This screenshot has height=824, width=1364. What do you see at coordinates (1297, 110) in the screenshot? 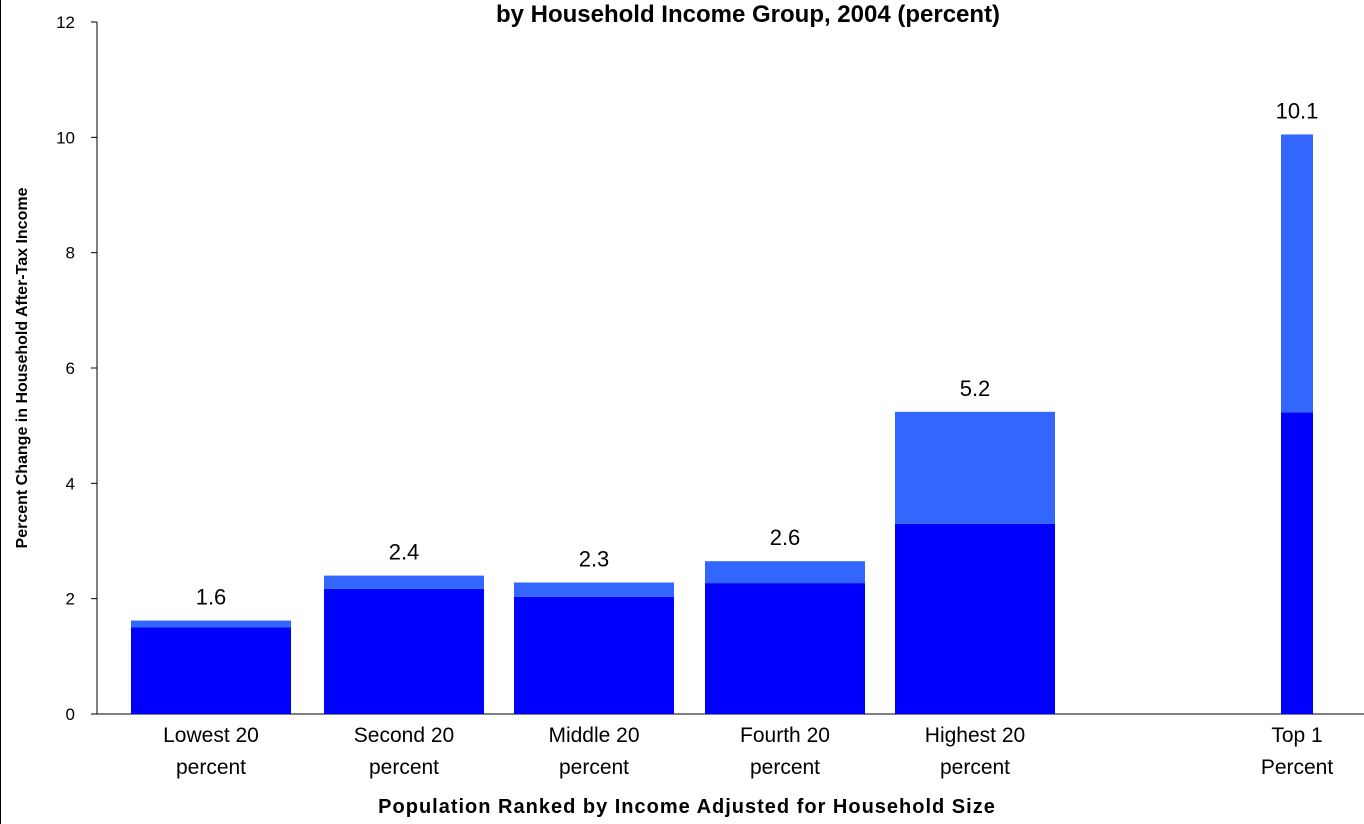
I see `data-label: 10.1` at bounding box center [1297, 110].